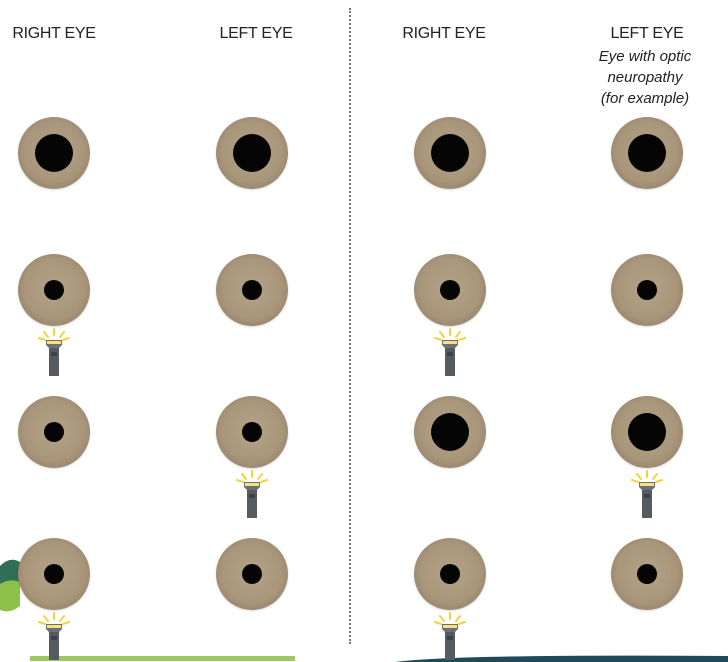 The image size is (728, 662). What do you see at coordinates (645, 98) in the screenshot?
I see `neuropathy-note-line3: (for example)` at bounding box center [645, 98].